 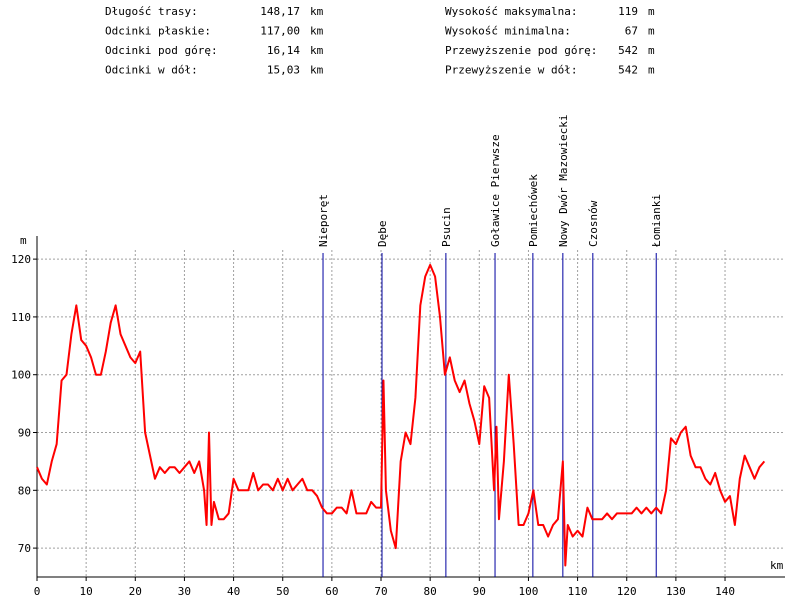 What do you see at coordinates (21, 375) in the screenshot?
I see `y-tick-label: 100` at bounding box center [21, 375].